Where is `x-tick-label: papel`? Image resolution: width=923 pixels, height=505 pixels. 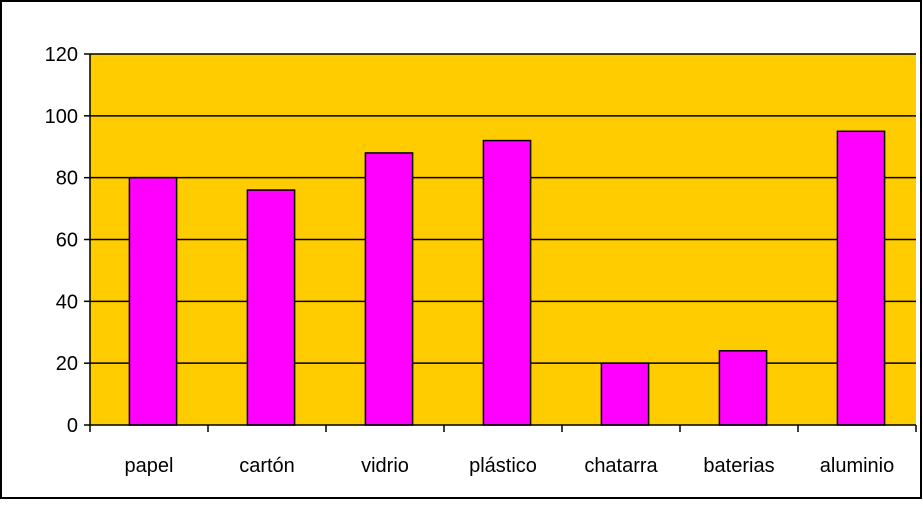
x-tick-label: papel is located at coordinates (149, 466).